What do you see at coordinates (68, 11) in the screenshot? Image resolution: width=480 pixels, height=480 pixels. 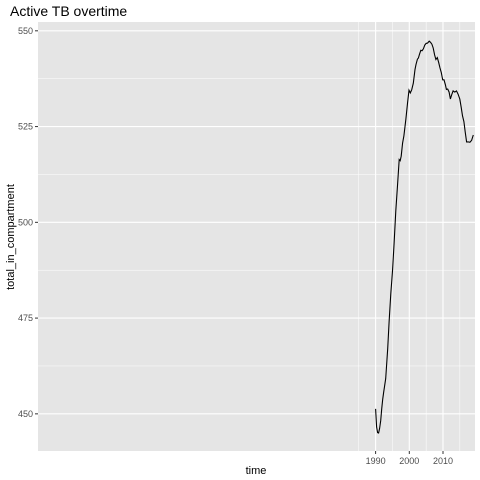 I see `chart-title: Active TB overtime` at bounding box center [68, 11].